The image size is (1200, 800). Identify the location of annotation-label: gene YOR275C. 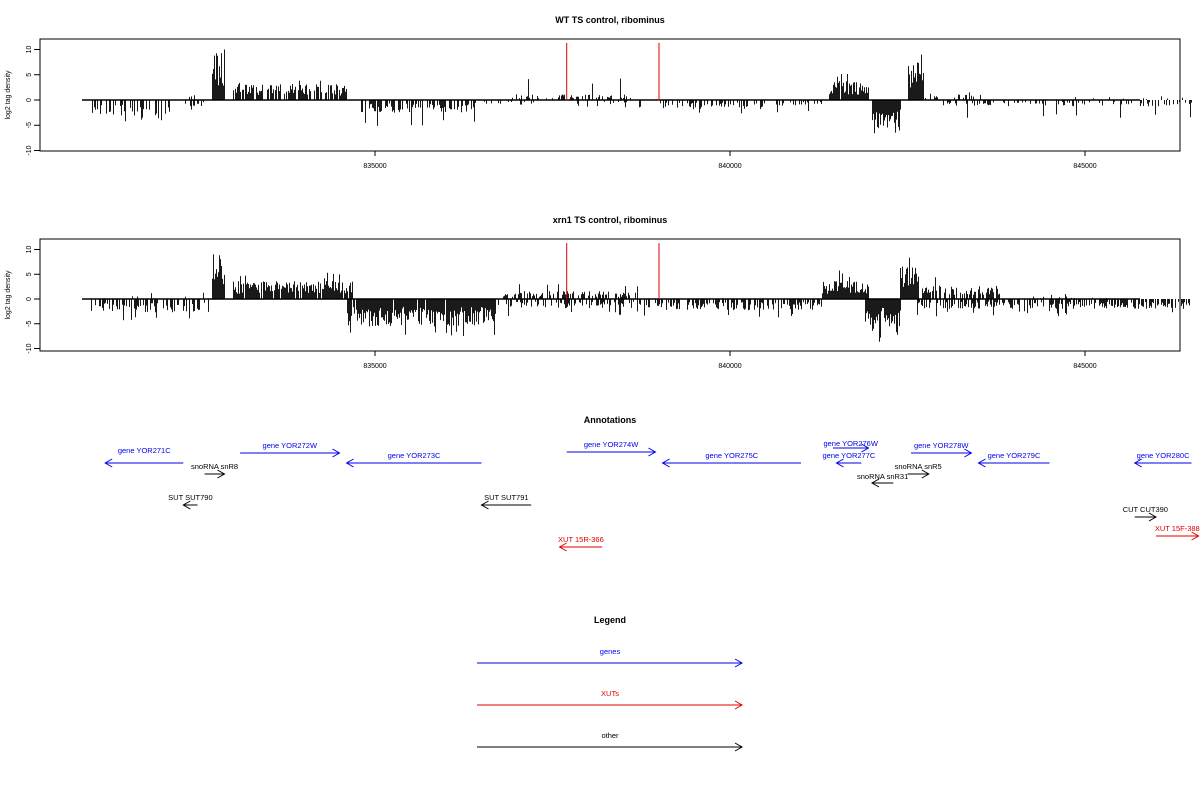
(731, 455).